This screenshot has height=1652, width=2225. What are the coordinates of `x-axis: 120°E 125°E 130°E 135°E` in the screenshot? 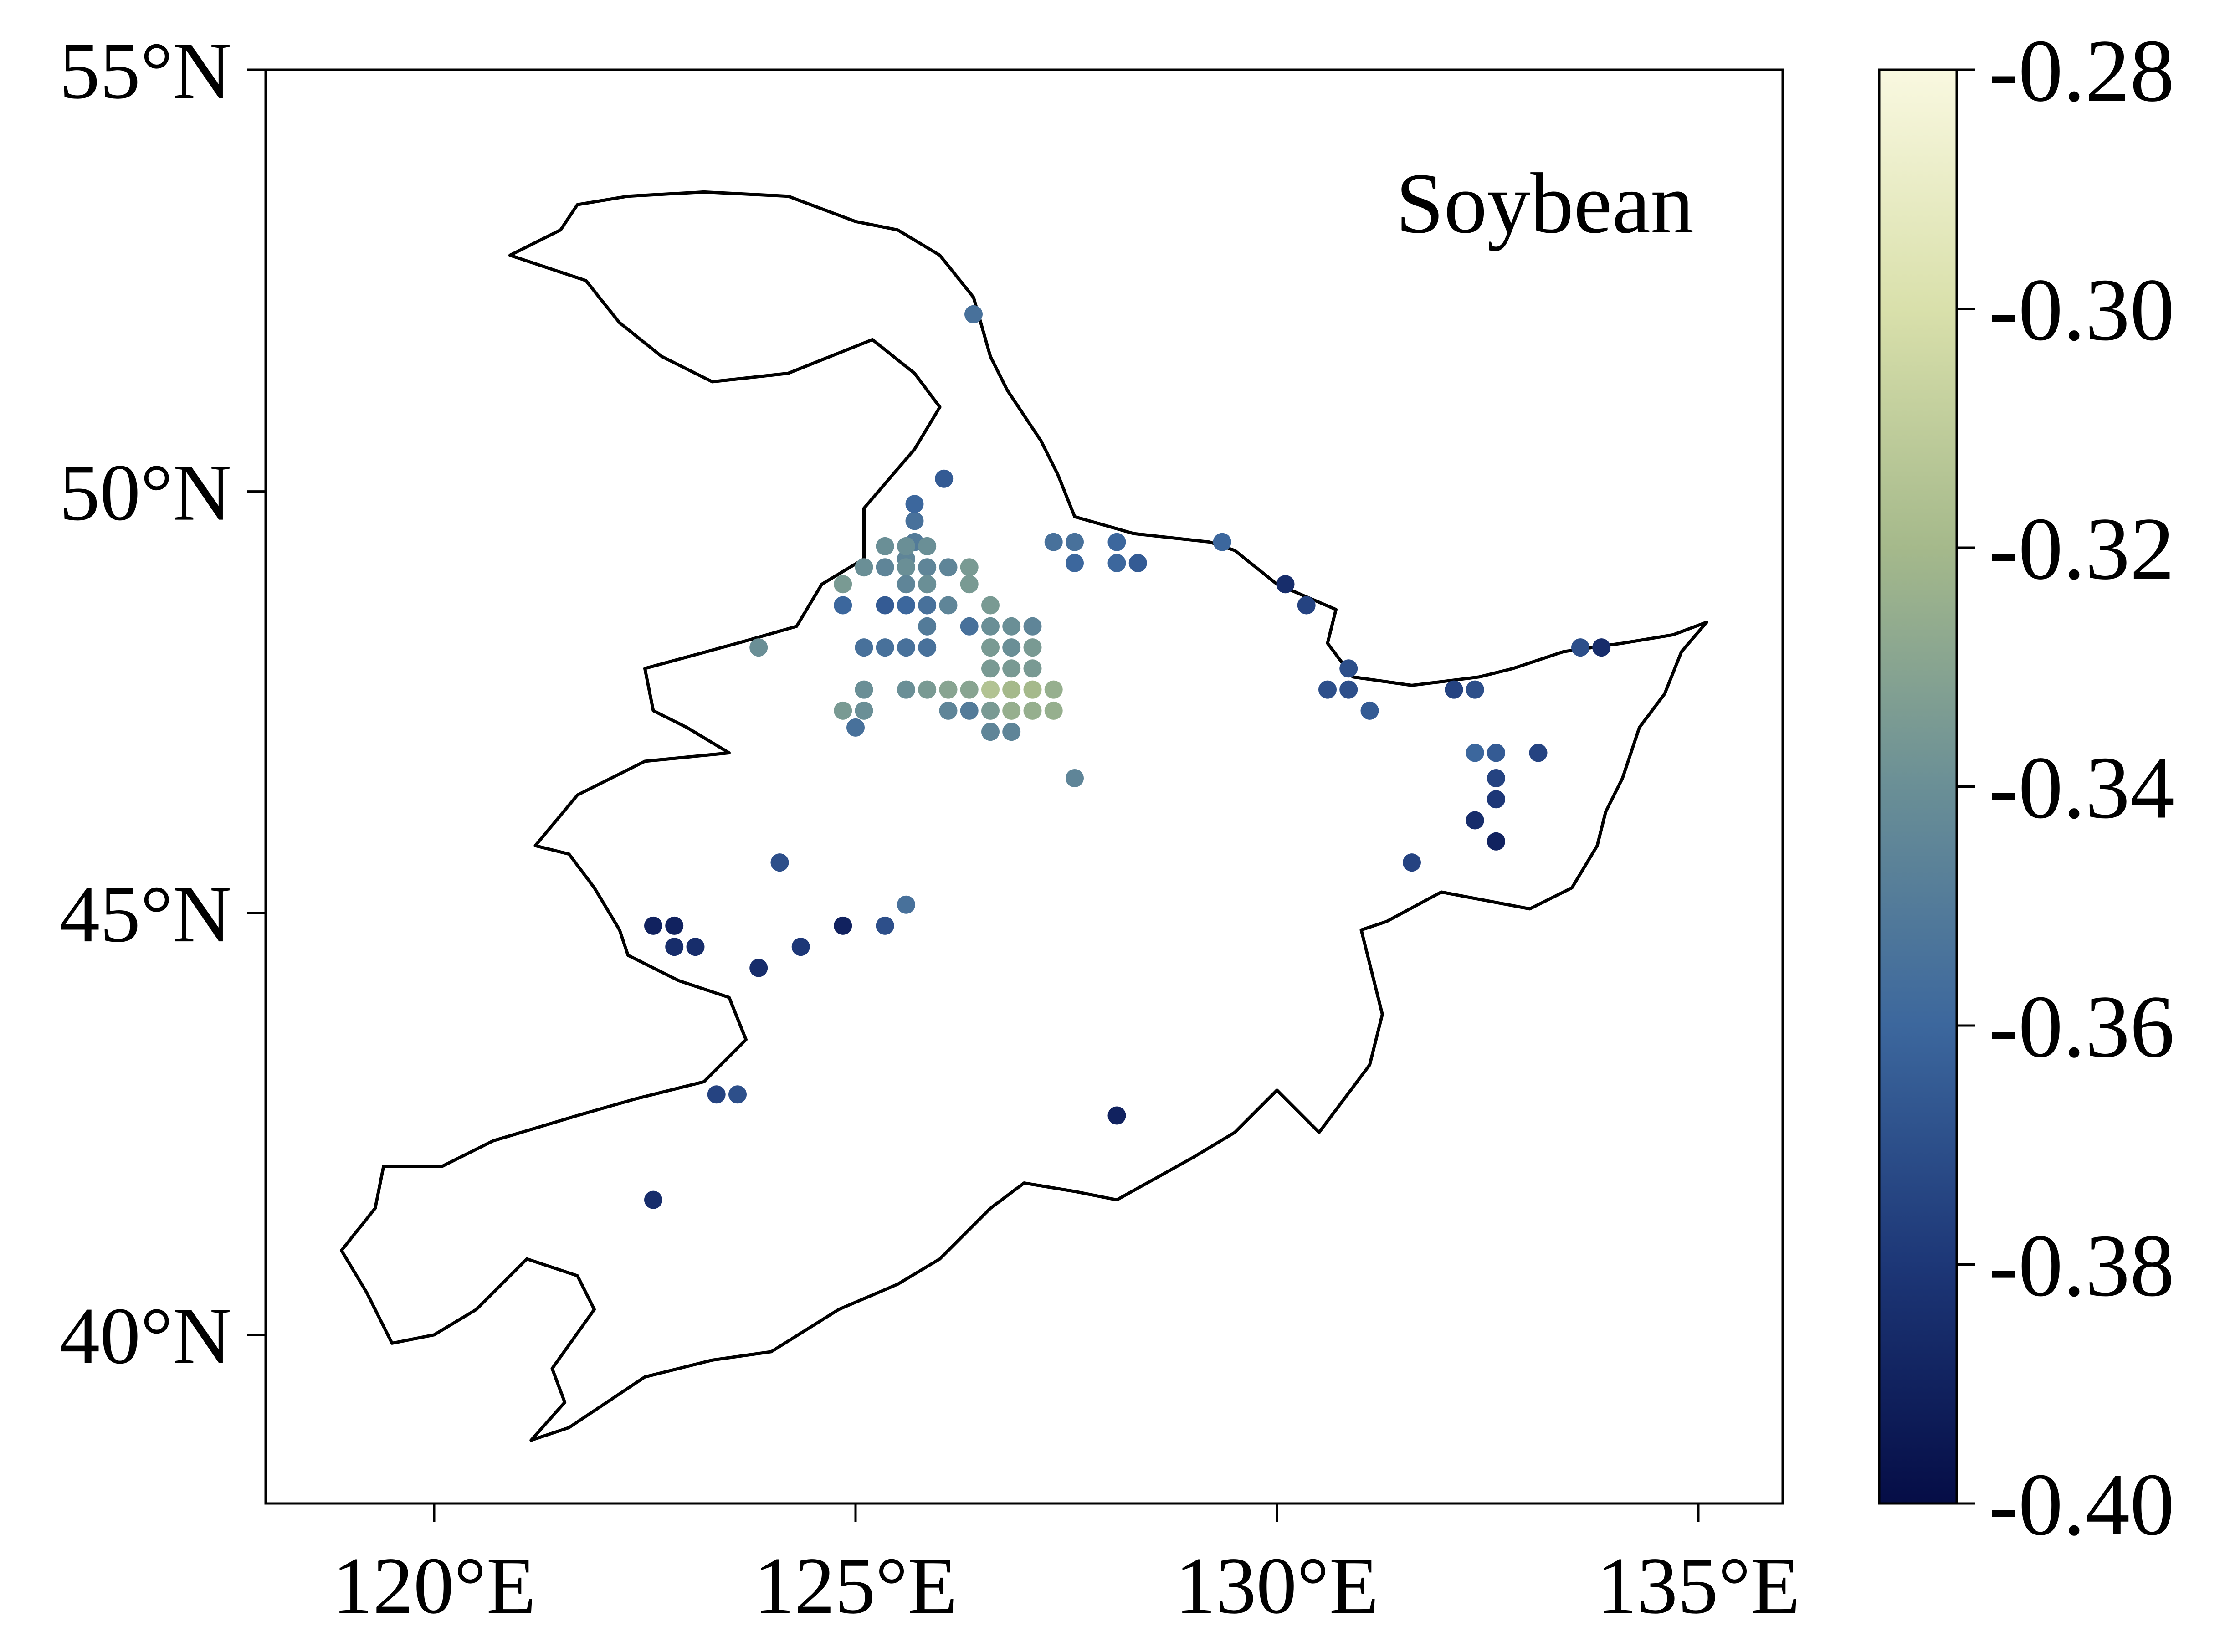 It's located at (1066, 1567).